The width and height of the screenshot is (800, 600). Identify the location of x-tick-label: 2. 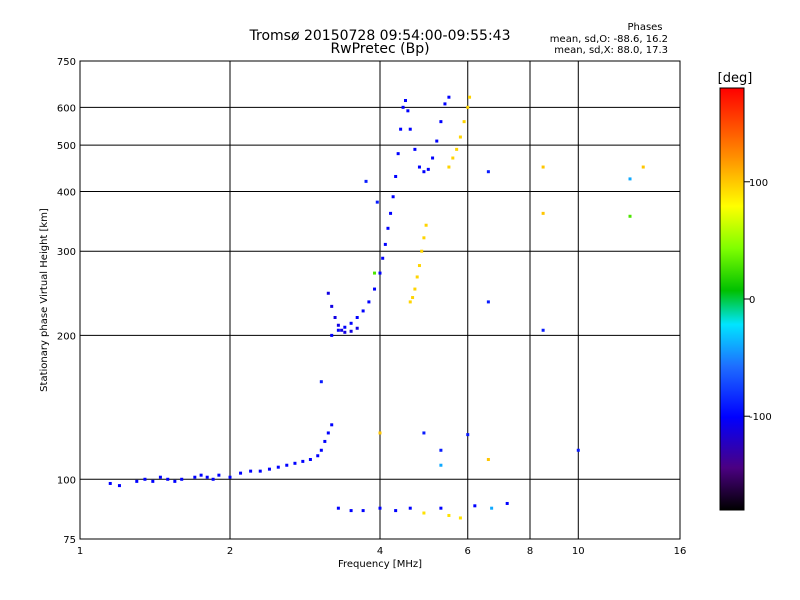
(230, 551).